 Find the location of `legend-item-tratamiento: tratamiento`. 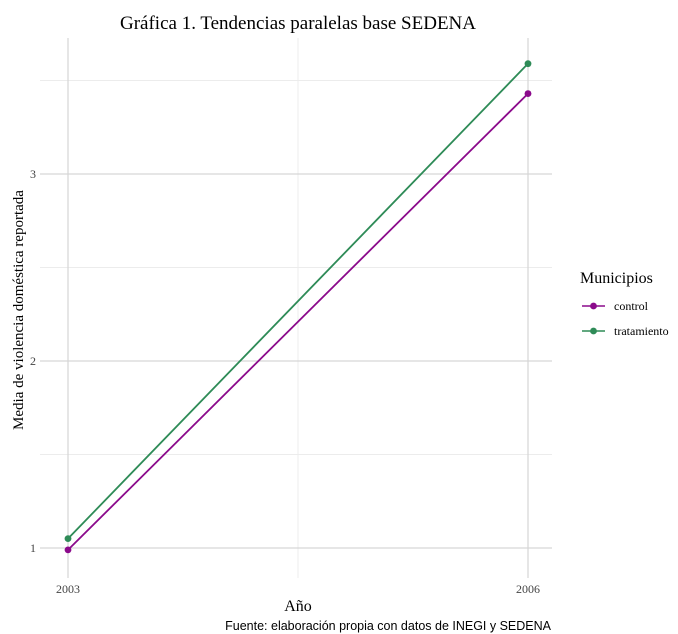

legend-item-tratamiento: tratamiento is located at coordinates (625, 331).